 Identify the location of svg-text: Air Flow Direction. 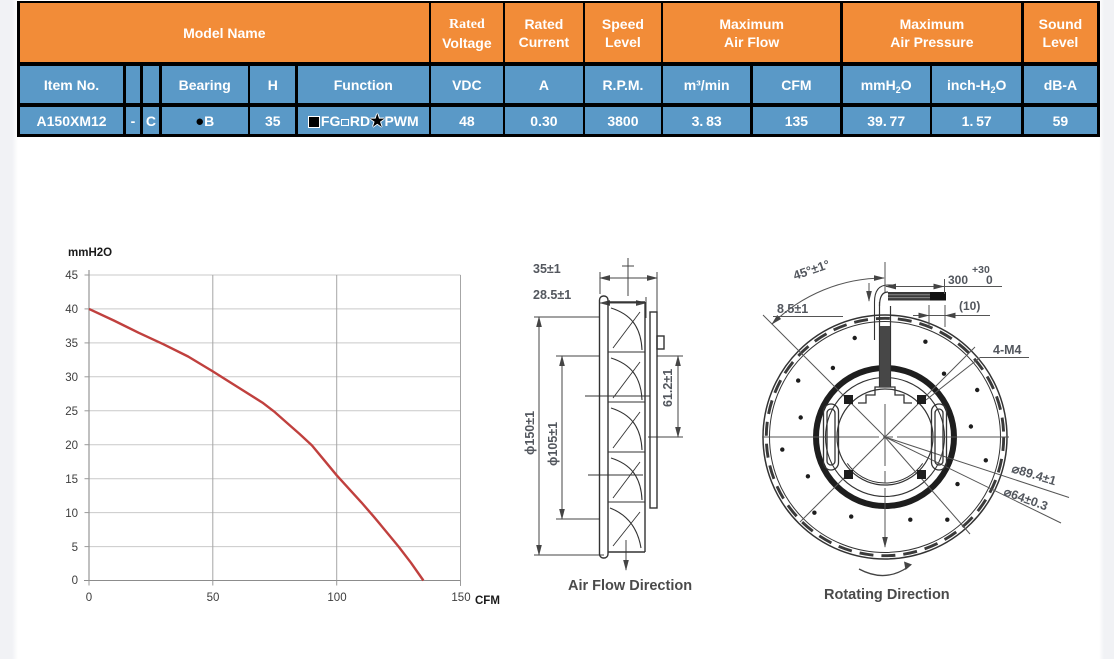
(630, 586).